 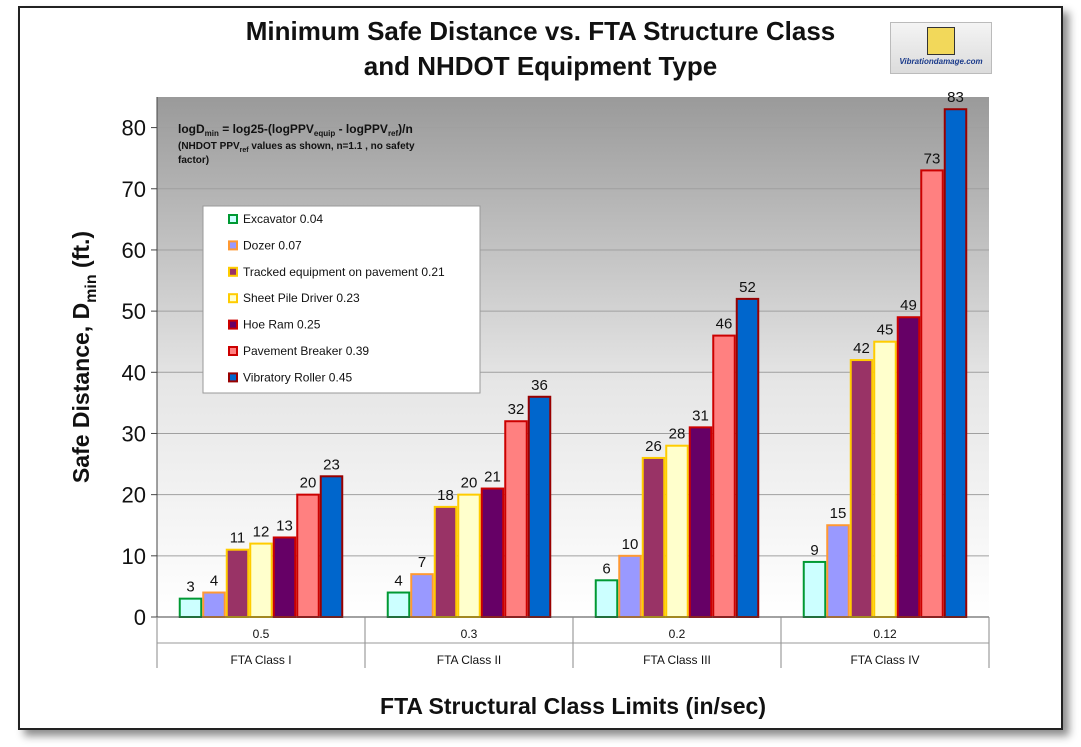 I want to click on x-tick-label: 0.2, so click(x=677, y=634).